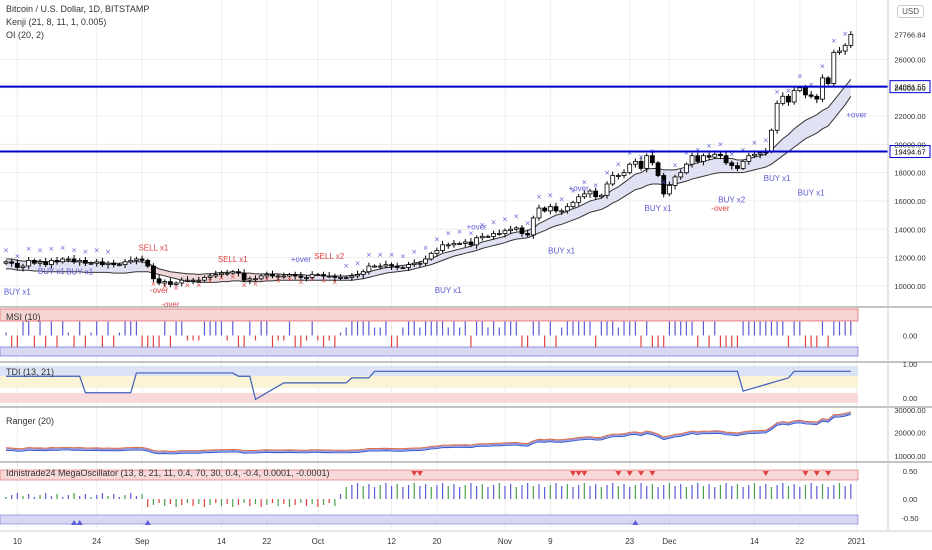 The image size is (932, 550). What do you see at coordinates (732, 199) in the screenshot?
I see `signal-label: BUY x2` at bounding box center [732, 199].